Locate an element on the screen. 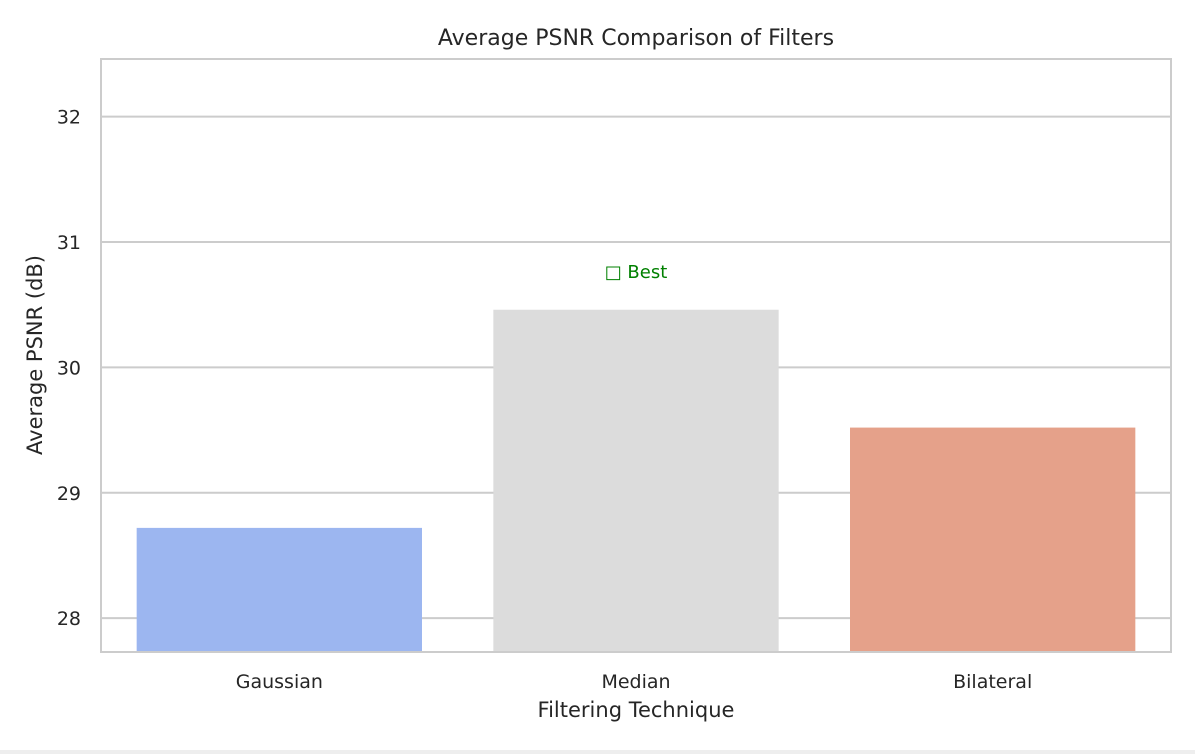  figure-bottom-strip is located at coordinates (597, 752).